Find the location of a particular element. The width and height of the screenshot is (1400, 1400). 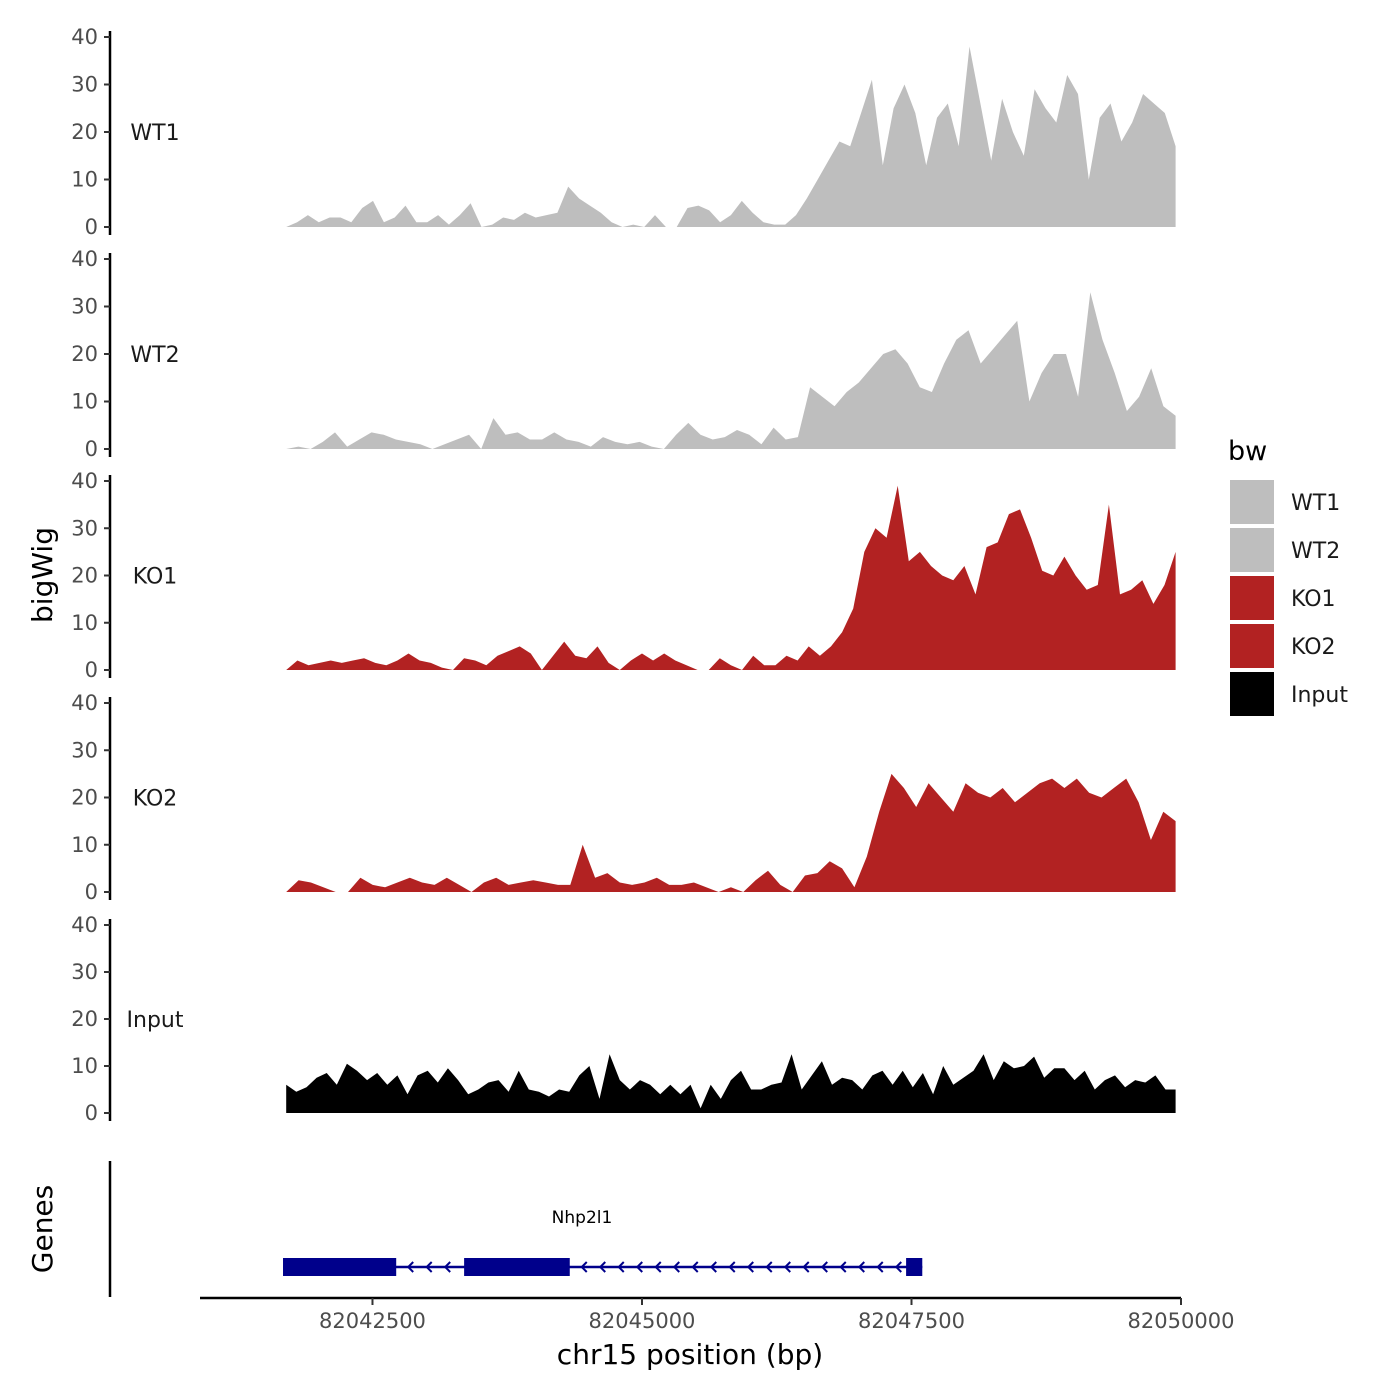

coverage-area-wt1 is located at coordinates (731, 136).